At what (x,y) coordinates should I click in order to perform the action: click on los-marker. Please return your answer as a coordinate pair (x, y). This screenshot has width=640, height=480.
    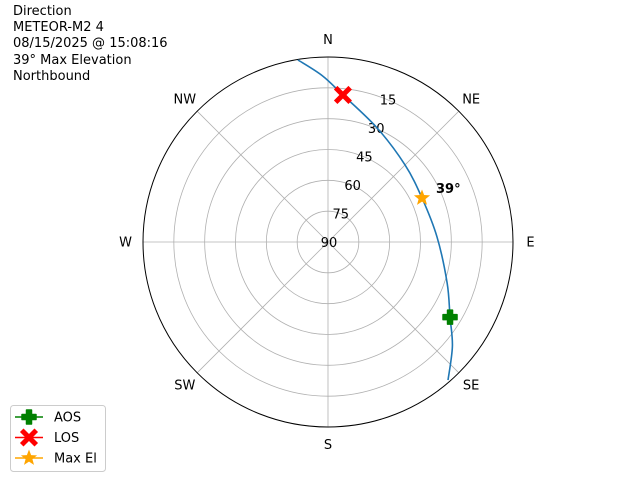
    Looking at the image, I should click on (342, 94).